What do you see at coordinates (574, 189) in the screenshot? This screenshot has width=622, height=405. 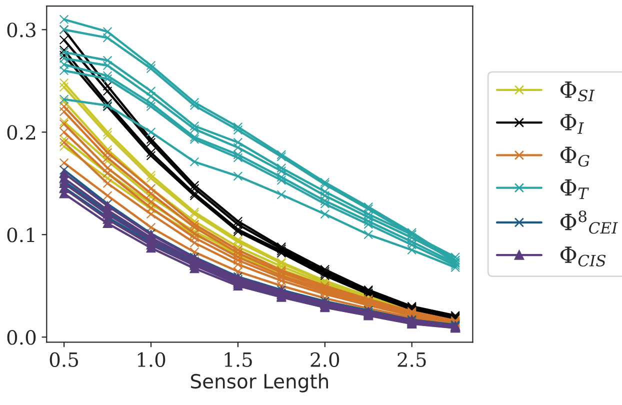 I see `legend-label: Φ$_{T}$` at bounding box center [574, 189].